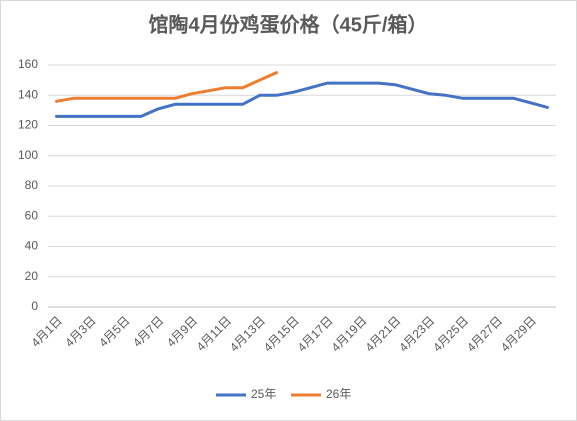 Image resolution: width=577 pixels, height=421 pixels. I want to click on y-tick-label: 20, so click(32, 276).